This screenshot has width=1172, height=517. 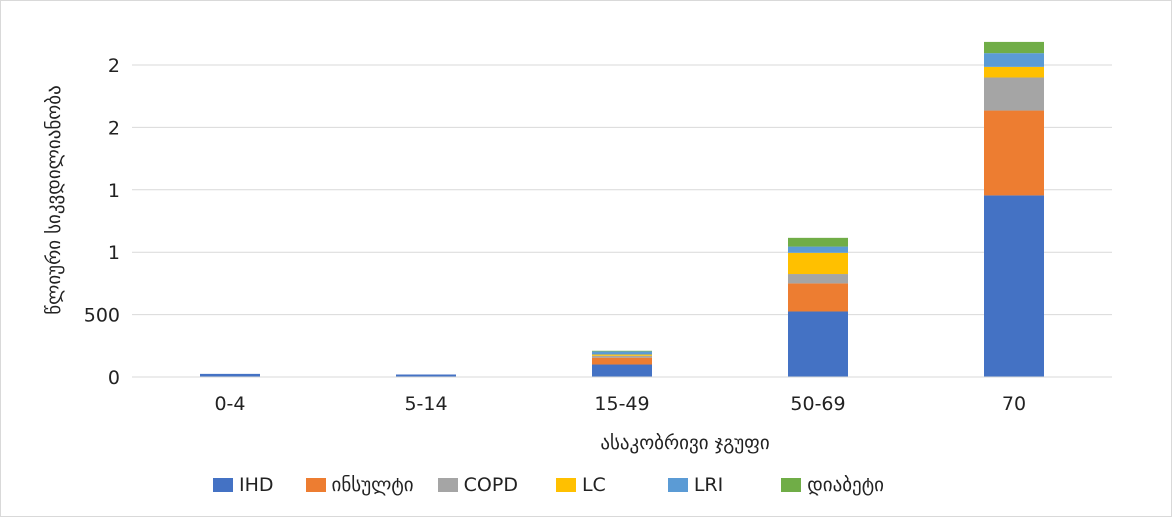 I want to click on legend: IHD ინსულტი COPD LC LRI დიაბეტი, so click(x=548, y=485).